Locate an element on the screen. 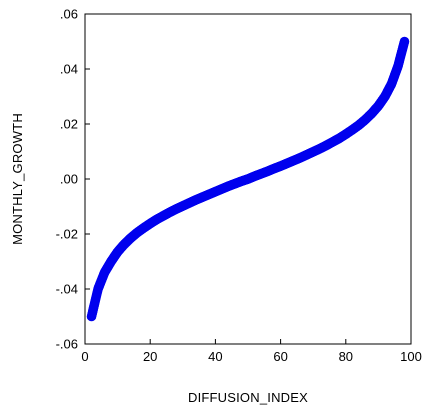 Image resolution: width=424 pixels, height=406 pixels. y-axis: -.06 -.04 -.02 .00 .02 .04 .06 is located at coordinates (73, 179).